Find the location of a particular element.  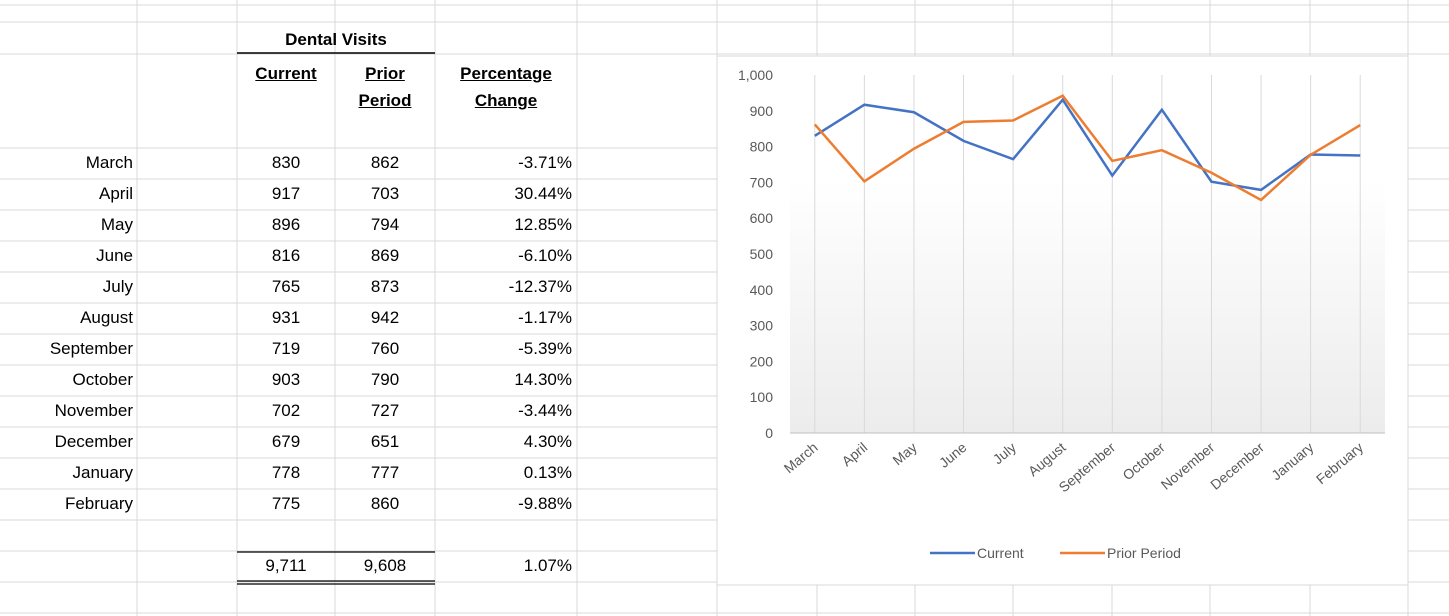

current-value: 931 is located at coordinates (286, 317).